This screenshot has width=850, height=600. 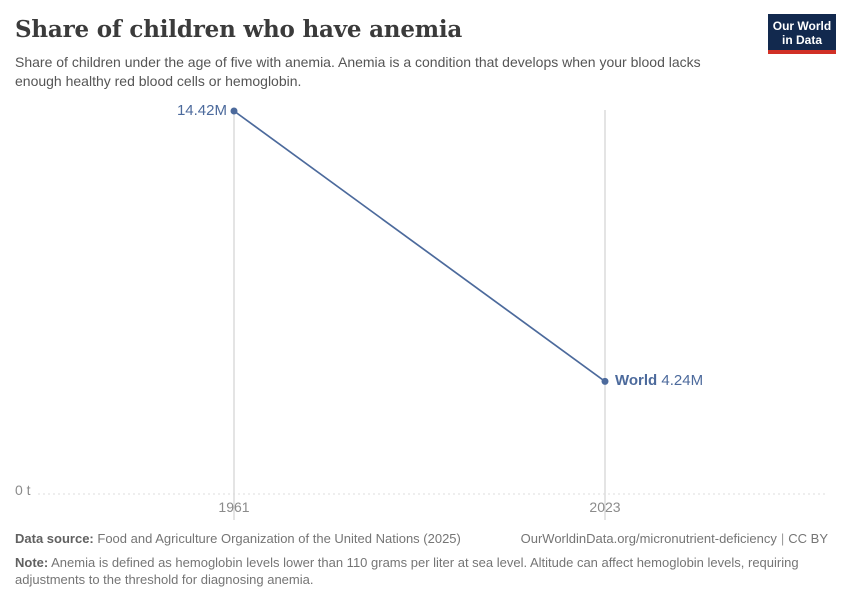 I want to click on x-tick-2023: 2023, so click(x=605, y=507).